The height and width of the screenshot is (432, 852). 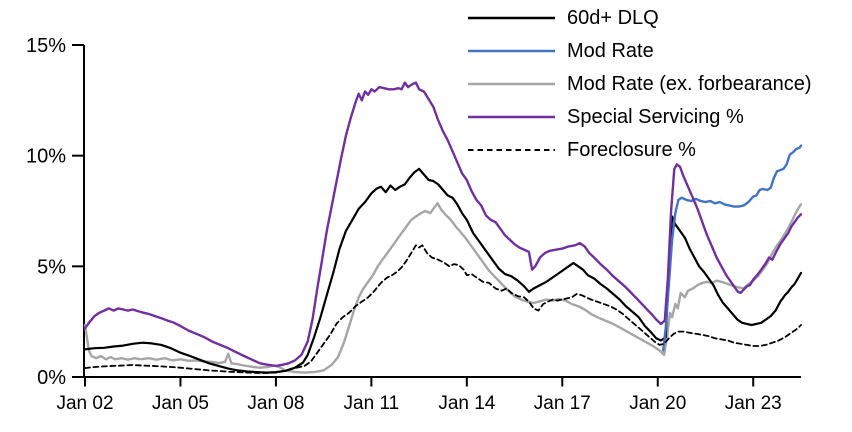 What do you see at coordinates (51, 378) in the screenshot?
I see `y-tick-label: 0%` at bounding box center [51, 378].